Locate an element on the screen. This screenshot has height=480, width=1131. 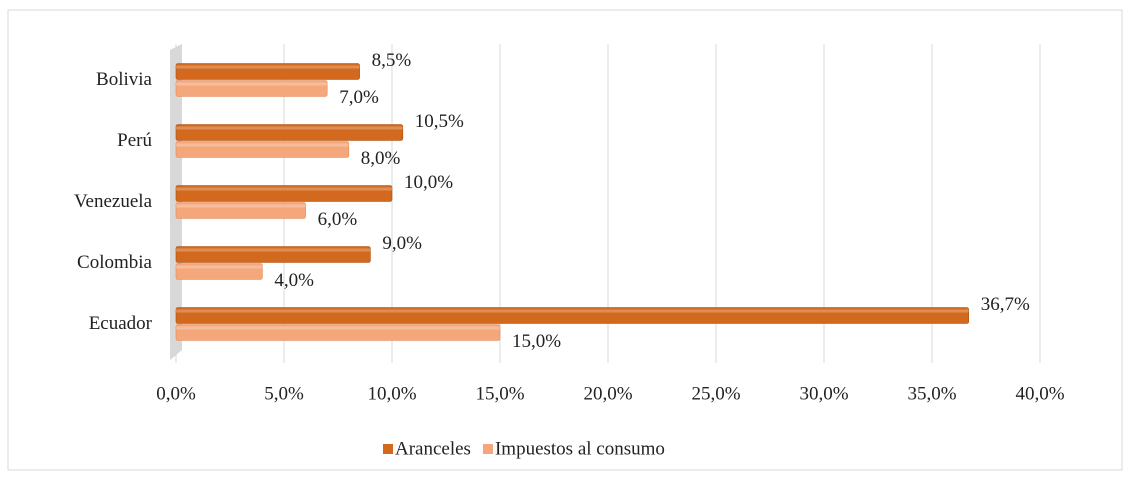
y-tick-label: Venezuela is located at coordinates (113, 201).